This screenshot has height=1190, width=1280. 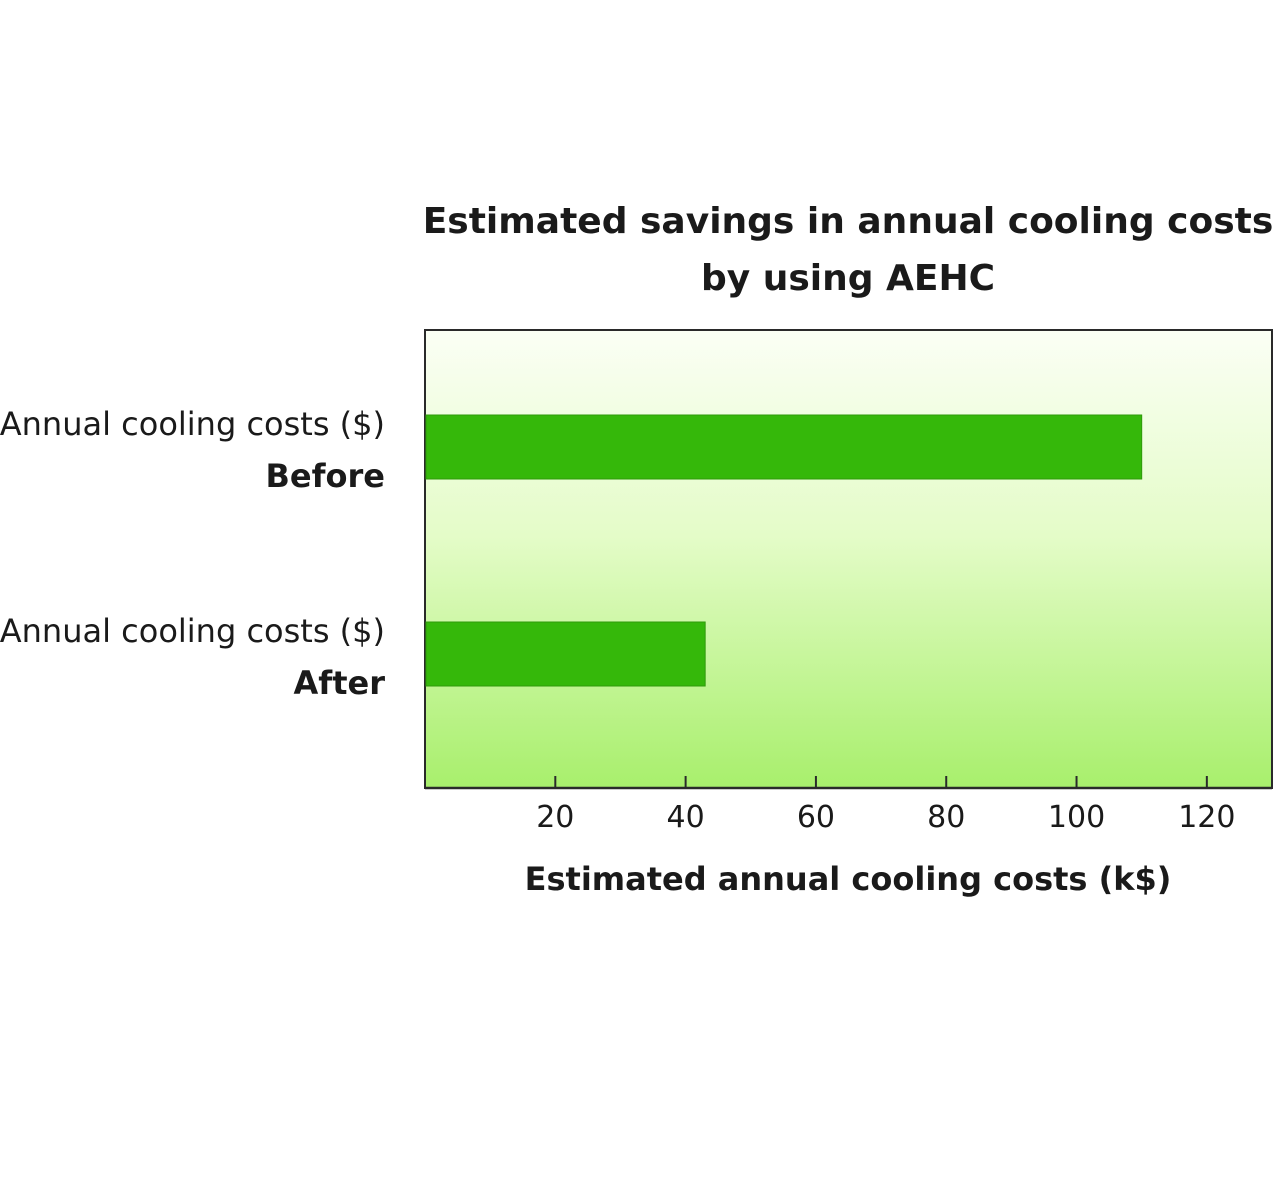 What do you see at coordinates (555, 817) in the screenshot?
I see `x-tick-label: 20` at bounding box center [555, 817].